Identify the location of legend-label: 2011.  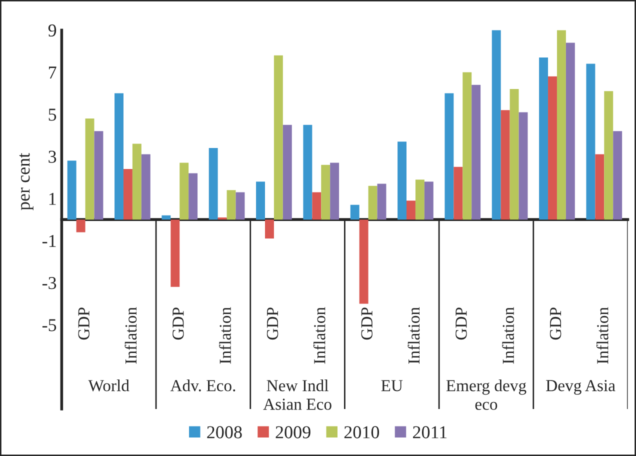
(430, 432).